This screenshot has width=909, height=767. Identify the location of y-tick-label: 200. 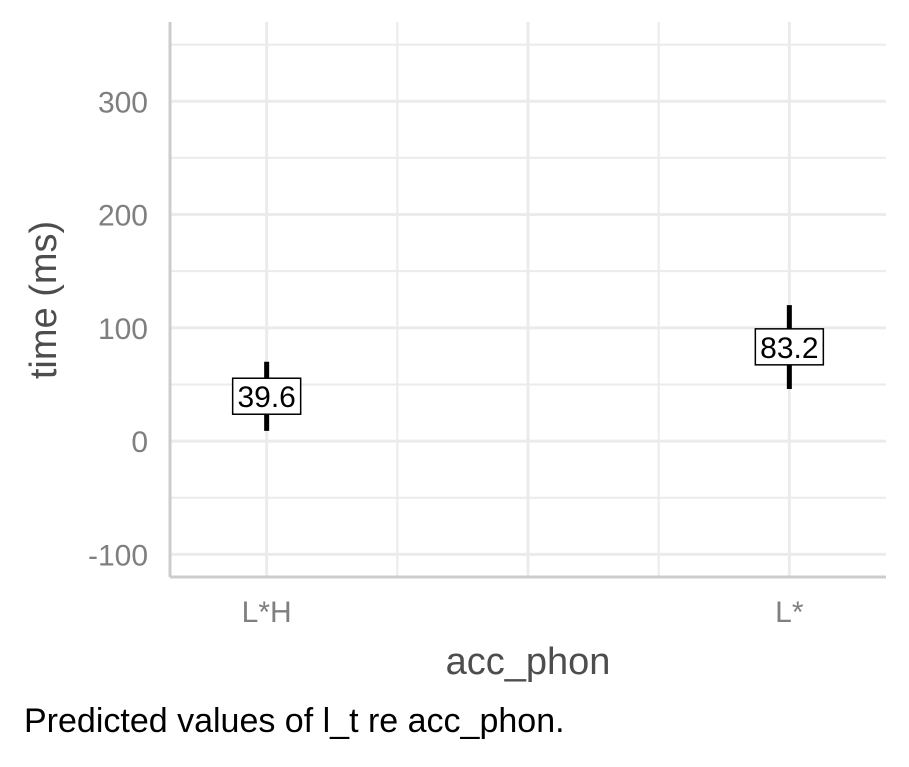
(123, 216).